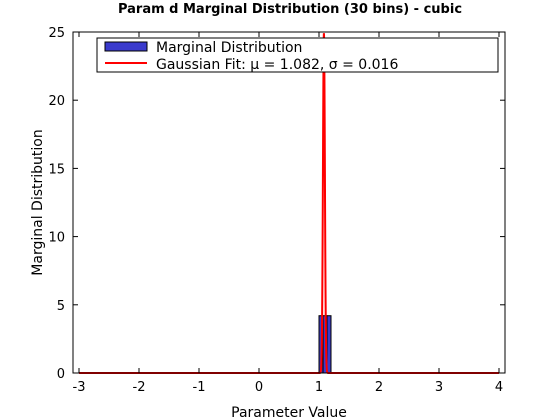 Image resolution: width=560 pixels, height=420 pixels. Describe the element at coordinates (289, 412) in the screenshot. I see `x-axis-label: Parameter Value` at that location.